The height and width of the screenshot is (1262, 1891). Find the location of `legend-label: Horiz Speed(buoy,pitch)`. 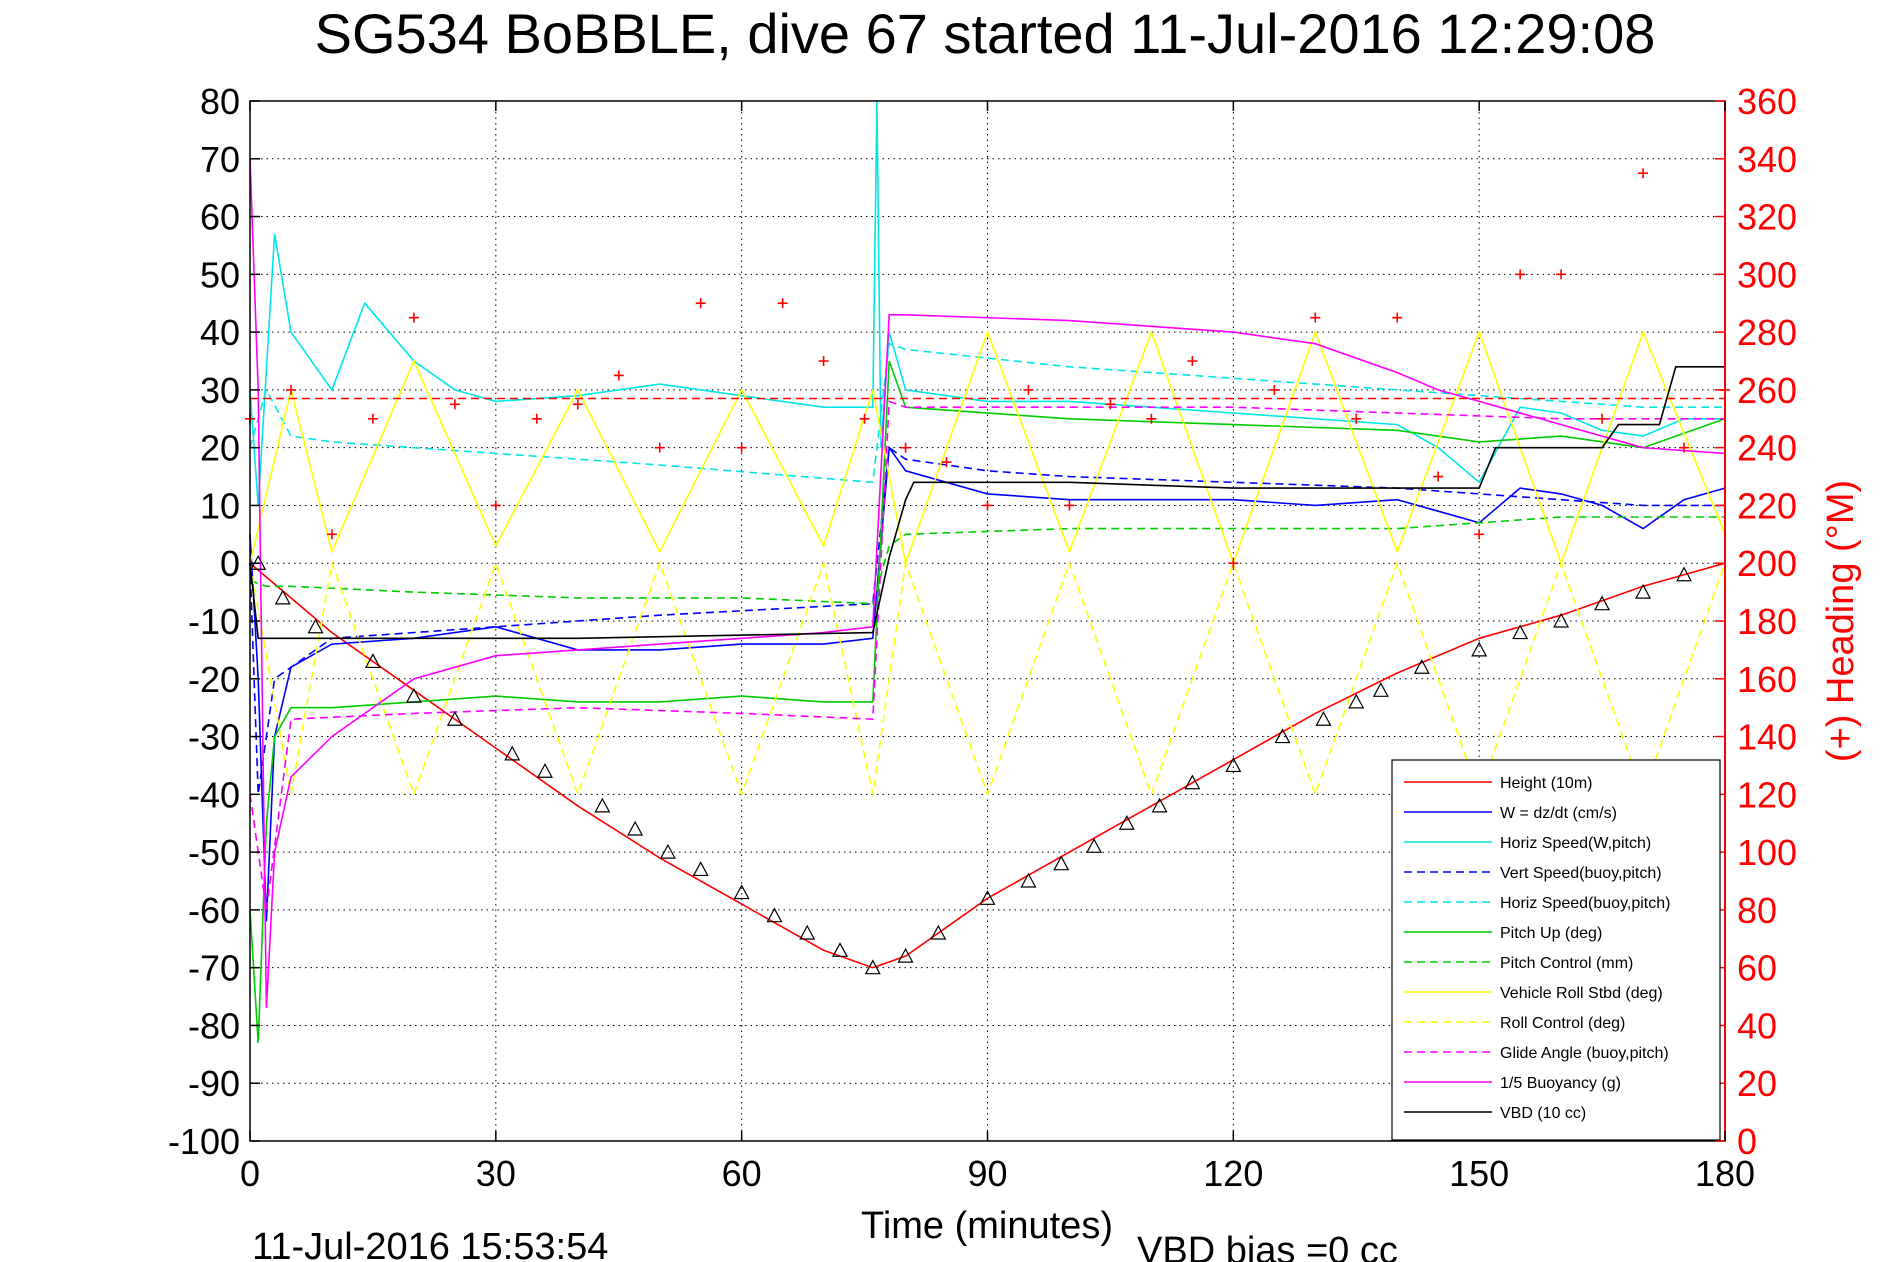

legend-label: Horiz Speed(buoy,pitch) is located at coordinates (1585, 903).